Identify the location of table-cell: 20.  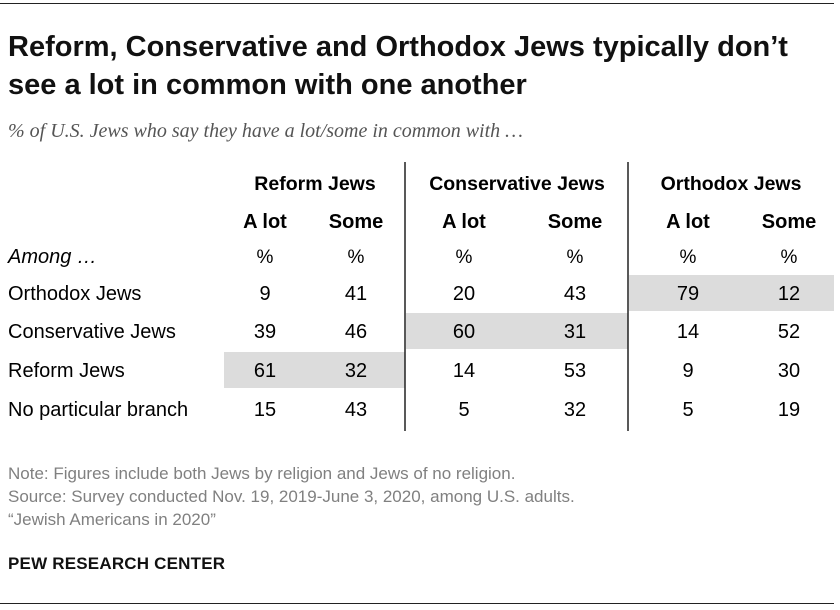
(464, 294).